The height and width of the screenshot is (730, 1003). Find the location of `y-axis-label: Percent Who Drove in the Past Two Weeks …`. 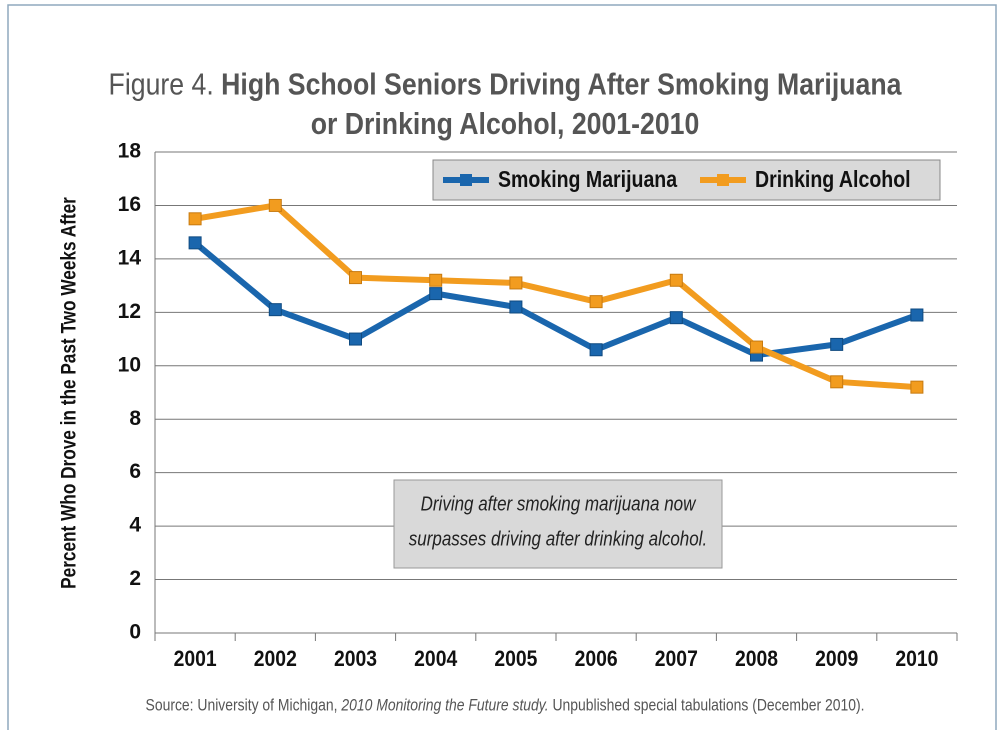

y-axis-label: Percent Who Drove in the Past Two Weeks … is located at coordinates (69, 393).